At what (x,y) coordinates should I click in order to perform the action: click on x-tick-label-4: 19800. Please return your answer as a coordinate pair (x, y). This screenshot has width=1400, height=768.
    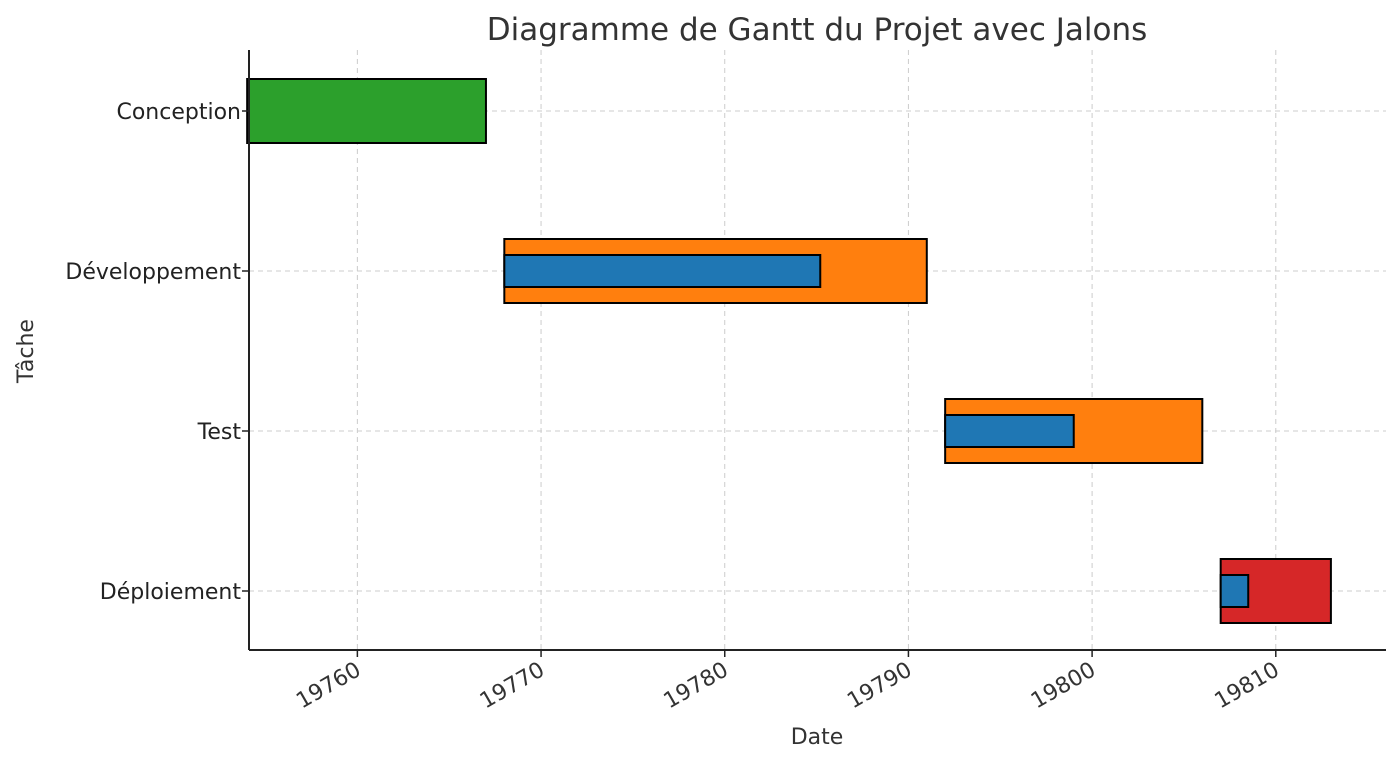
    Looking at the image, I should click on (1063, 686).